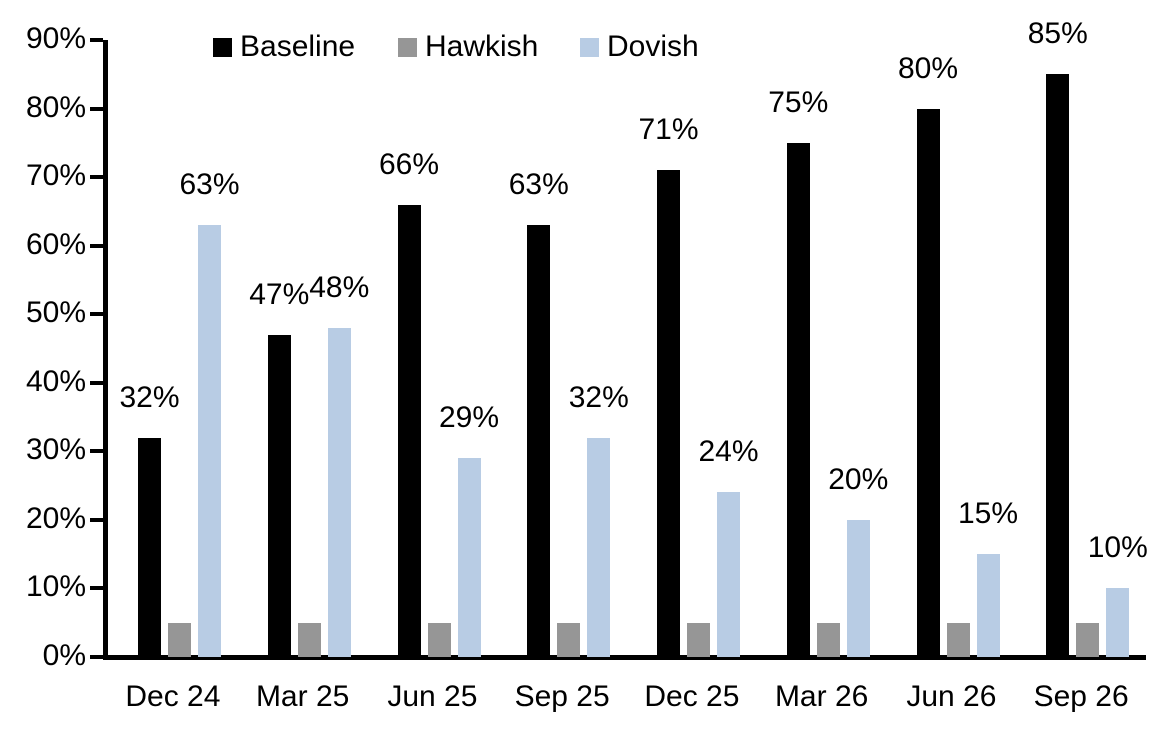 This screenshot has width=1152, height=729. Describe the element at coordinates (55, 107) in the screenshot. I see `y-tick-label: 80%` at that location.